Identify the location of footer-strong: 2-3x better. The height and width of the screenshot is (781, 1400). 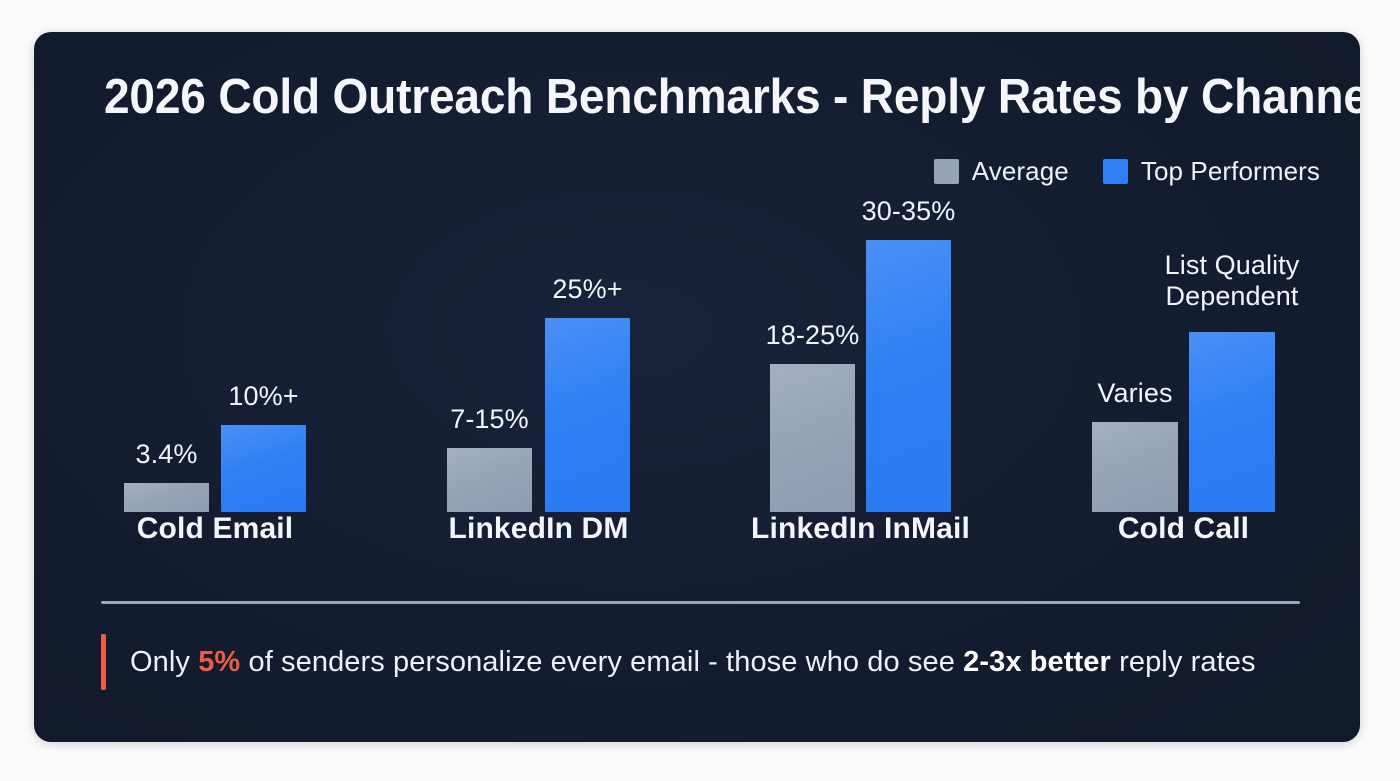
(1037, 662).